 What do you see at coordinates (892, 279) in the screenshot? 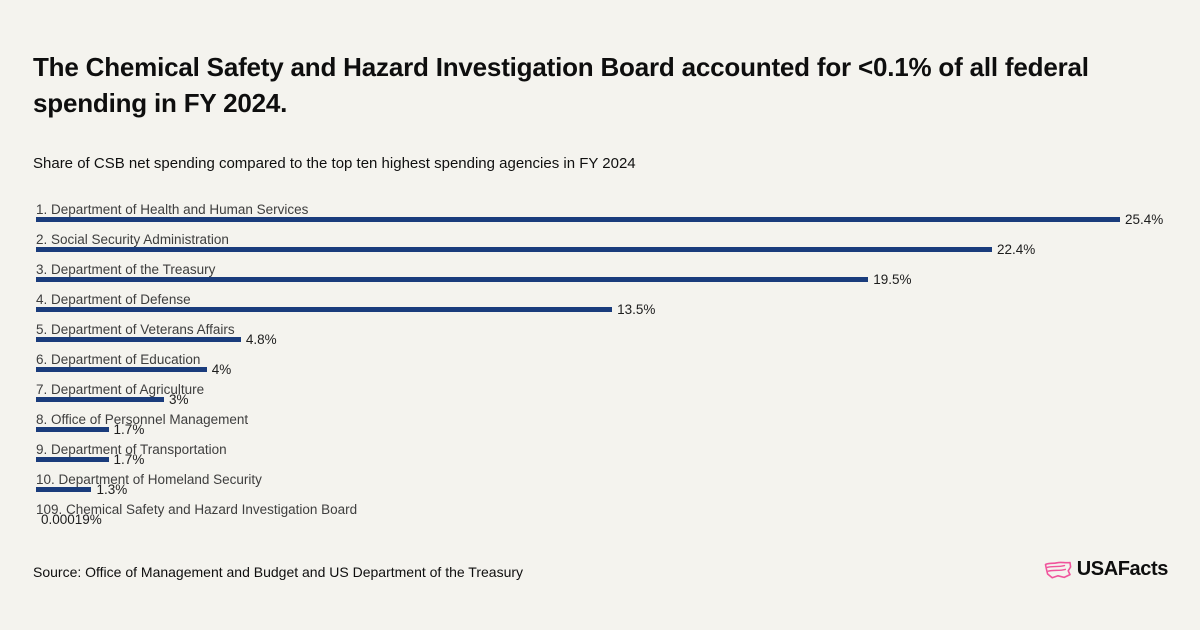
I see `bar-value-label: 19.5%` at bounding box center [892, 279].